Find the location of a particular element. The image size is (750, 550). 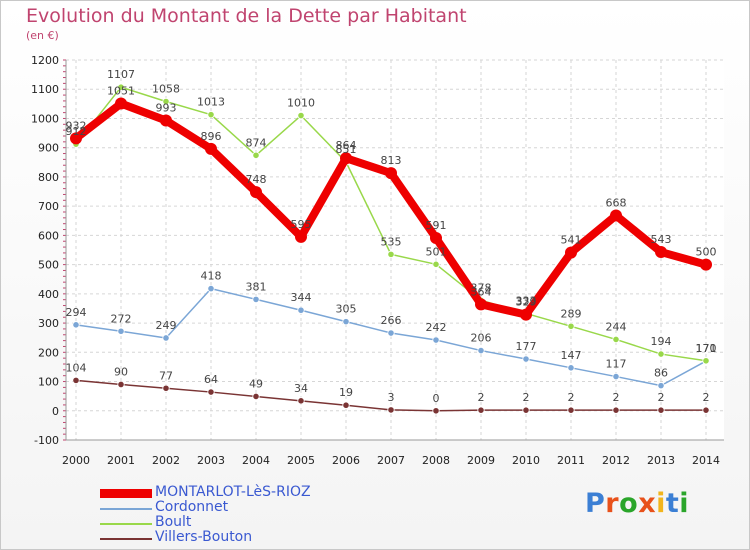

data-label: 305 is located at coordinates (346, 309).